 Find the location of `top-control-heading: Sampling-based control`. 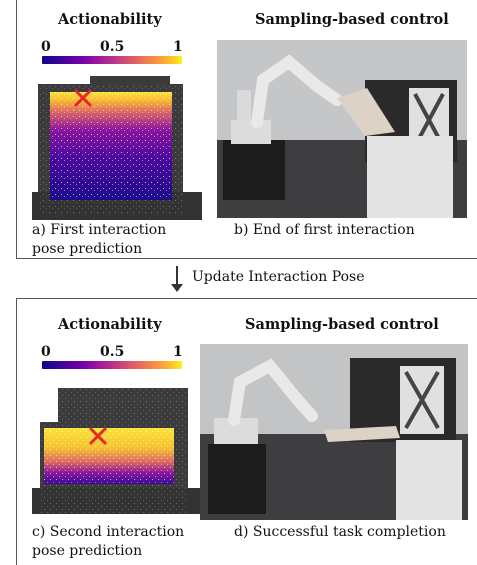

top-control-heading: Sampling-based control is located at coordinates (352, 19).